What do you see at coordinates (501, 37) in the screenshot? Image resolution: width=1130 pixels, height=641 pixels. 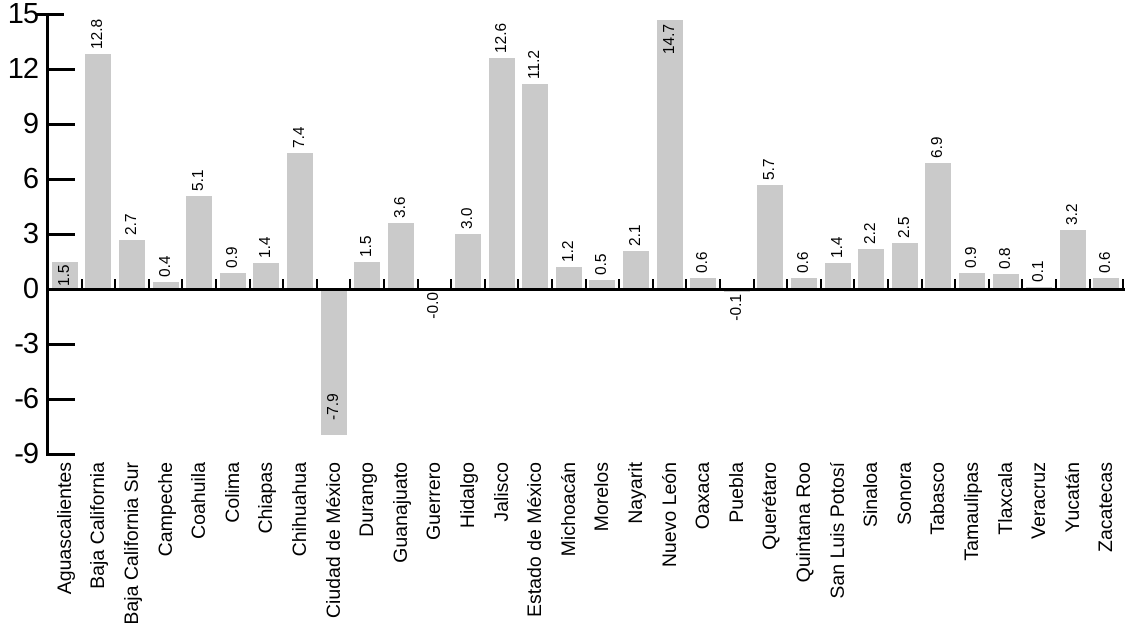 I see `value-label-jalisco: 12.6` at bounding box center [501, 37].